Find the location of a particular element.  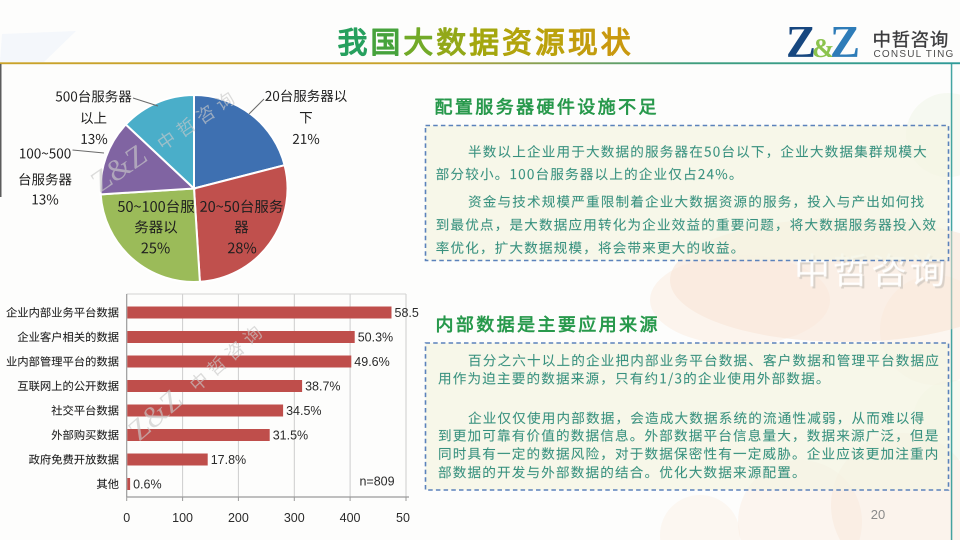

svg-text: 0 is located at coordinates (126, 518).